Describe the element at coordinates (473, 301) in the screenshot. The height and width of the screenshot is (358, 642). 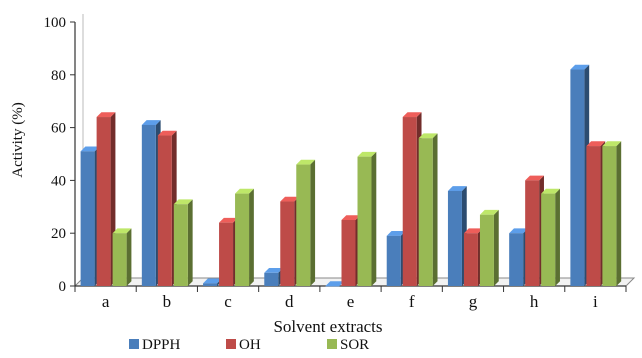
I see `x-tick-label: g` at that location.